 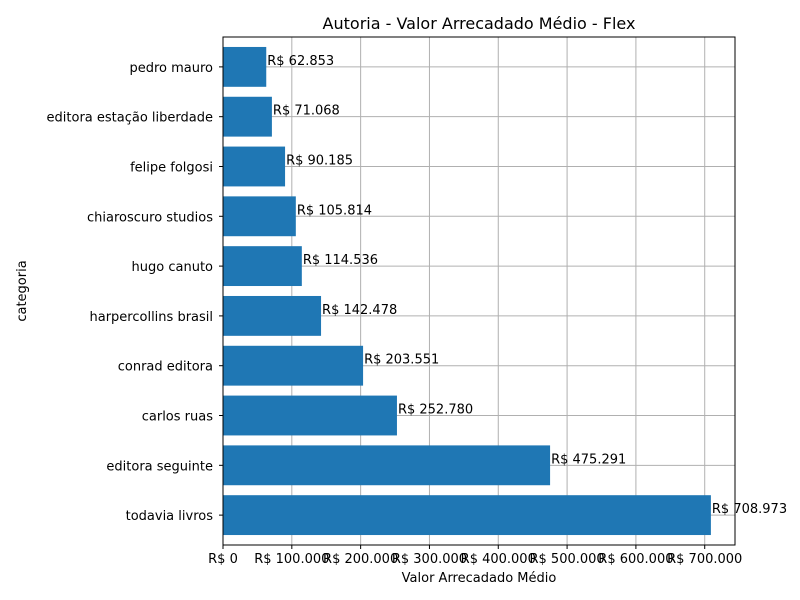 What do you see at coordinates (22, 290) in the screenshot?
I see `y-axis-label: categoria` at bounding box center [22, 290].